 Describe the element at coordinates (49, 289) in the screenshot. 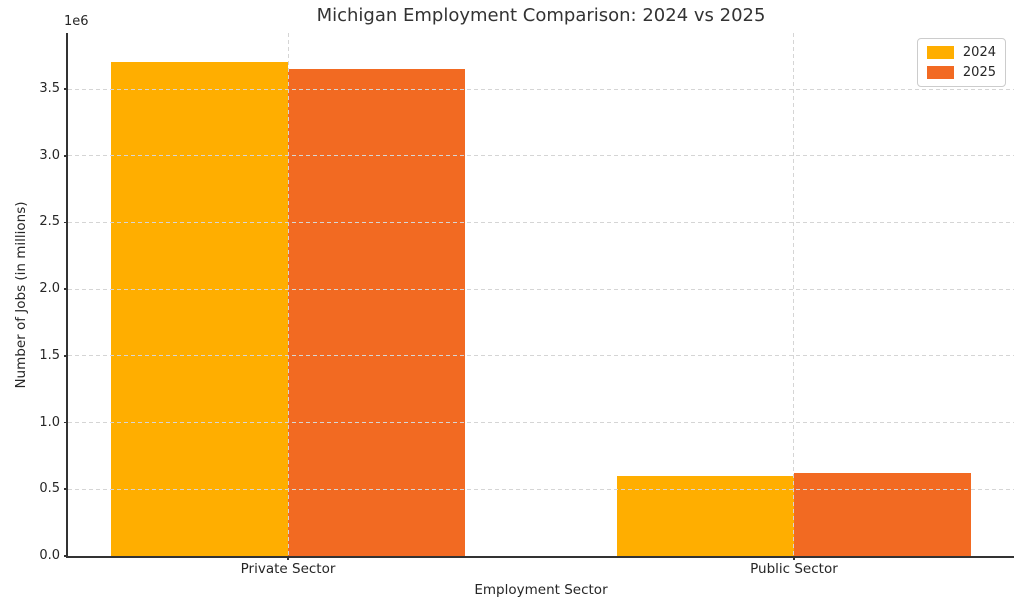

I see `y-tick-label: 2.0` at that location.